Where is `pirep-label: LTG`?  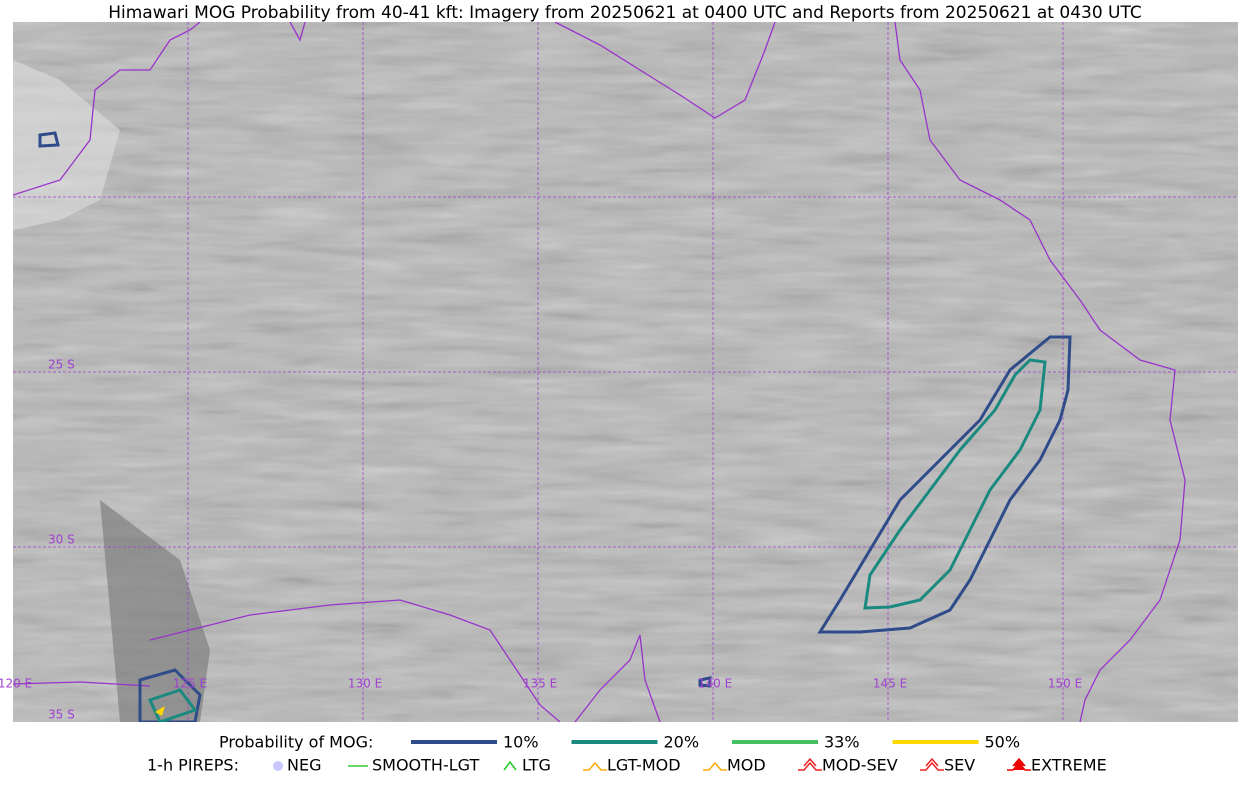
pirep-label: LTG is located at coordinates (536, 765).